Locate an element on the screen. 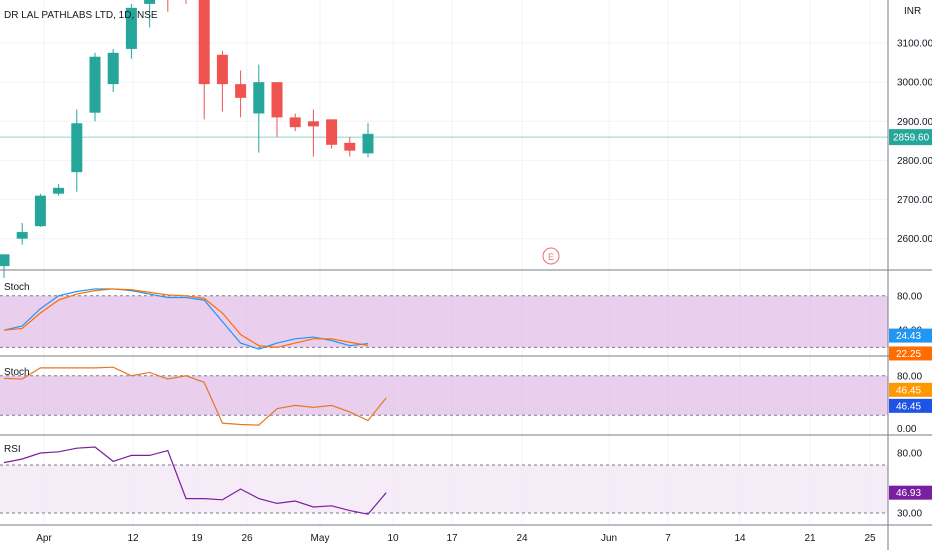 Image resolution: width=932 pixels, height=550 pixels. indicator-tick-label: 0.00 is located at coordinates (907, 429).